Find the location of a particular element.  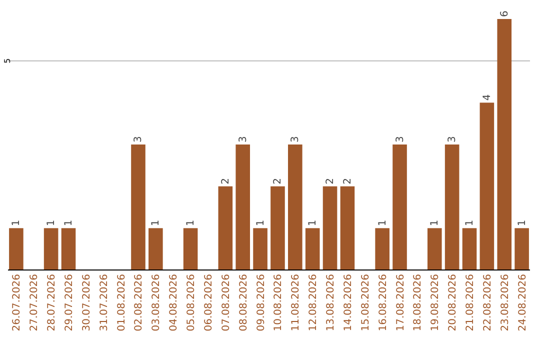

x-tick-label: 08.08.2026 is located at coordinates (244, 303).